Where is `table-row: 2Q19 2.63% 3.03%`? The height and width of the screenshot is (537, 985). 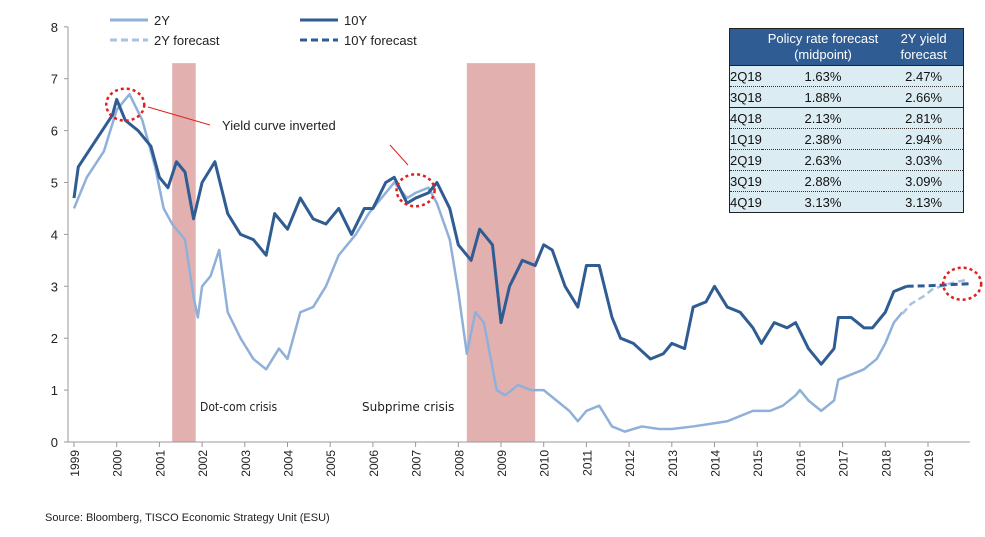
table-row: 2Q19 2.63% 3.03% is located at coordinates (846, 160).